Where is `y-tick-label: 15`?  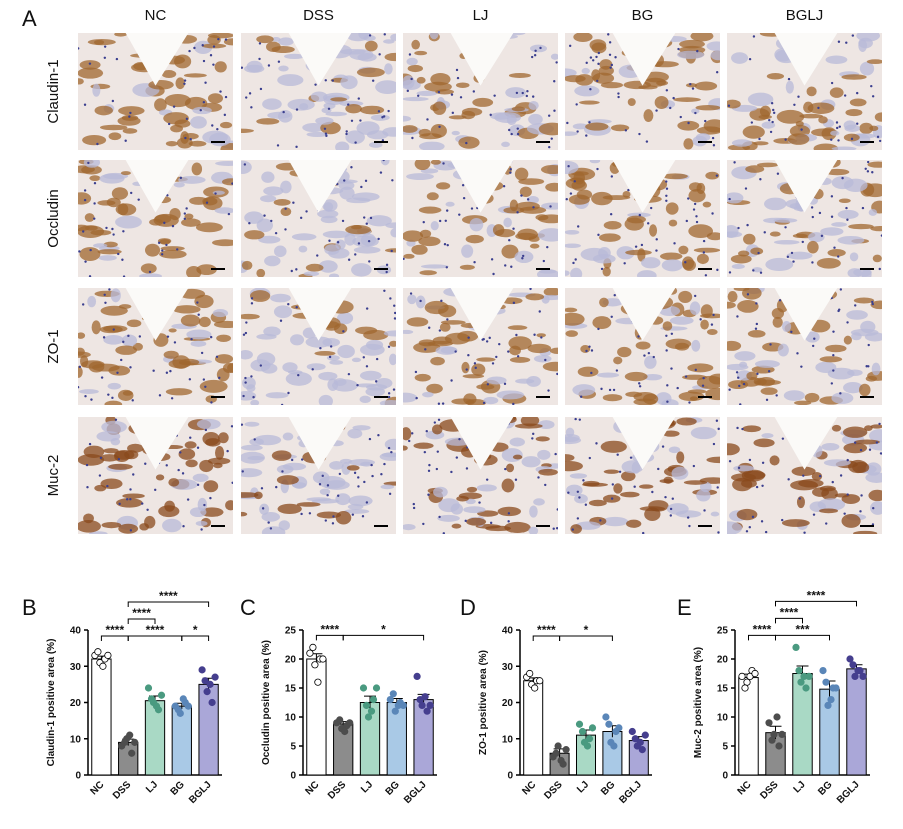
y-tick-label: 15 is located at coordinates (723, 689).